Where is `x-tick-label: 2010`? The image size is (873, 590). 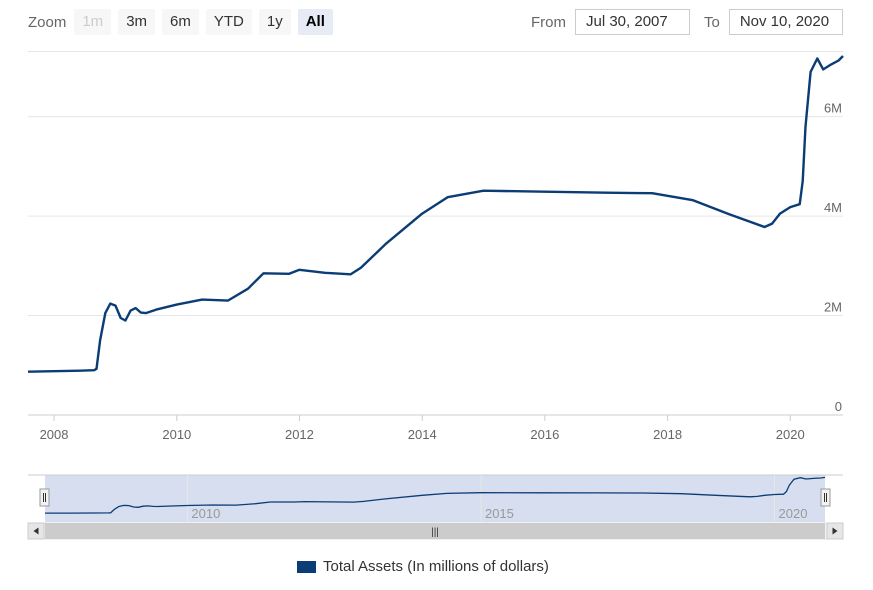 x-tick-label: 2010 is located at coordinates (176, 434).